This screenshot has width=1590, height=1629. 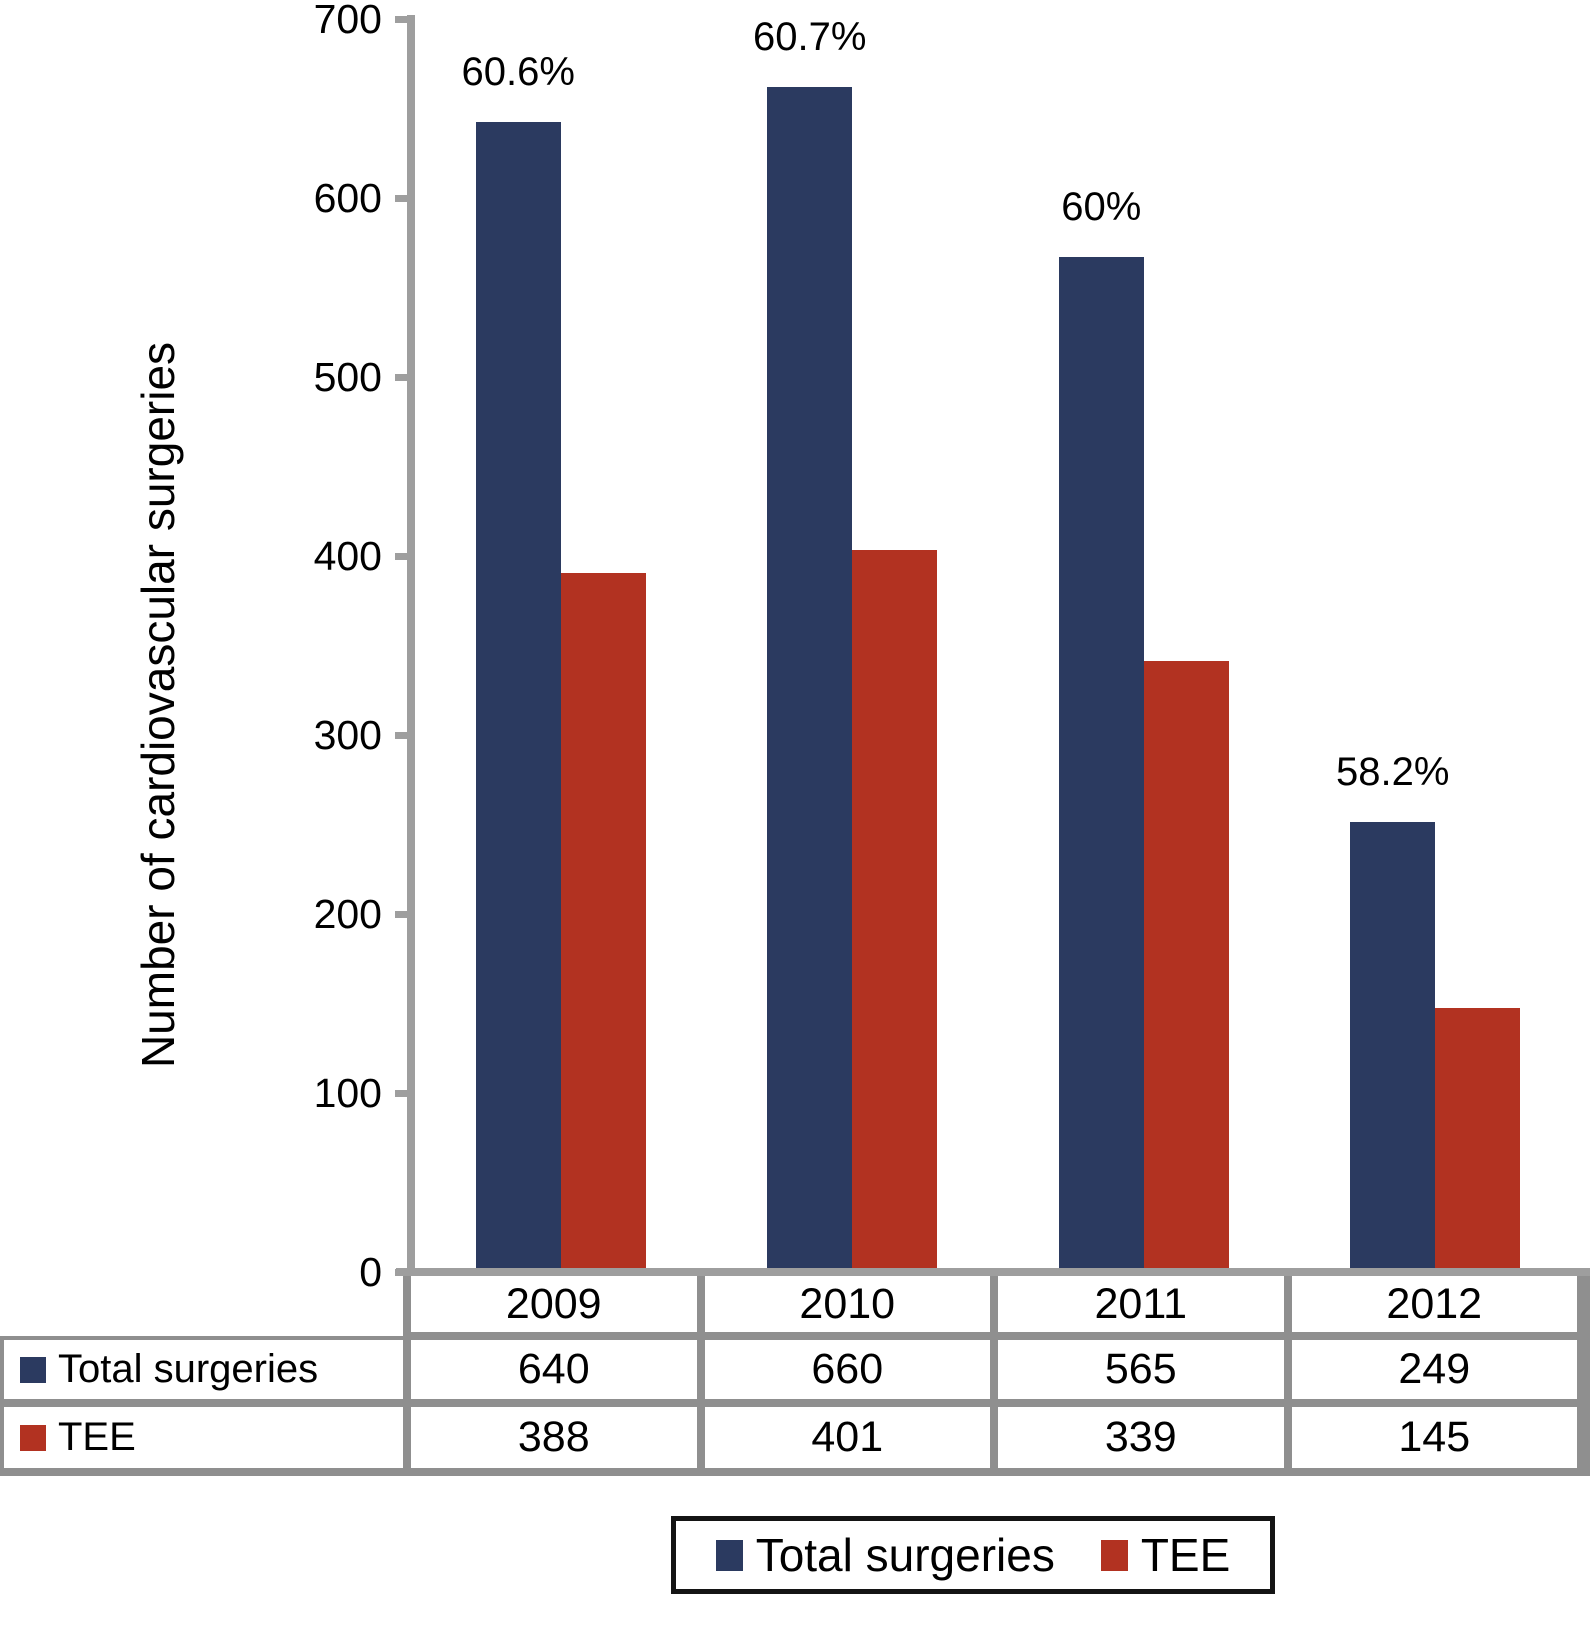 What do you see at coordinates (518, 72) in the screenshot?
I see `percent-label-2009: 60.6%` at bounding box center [518, 72].